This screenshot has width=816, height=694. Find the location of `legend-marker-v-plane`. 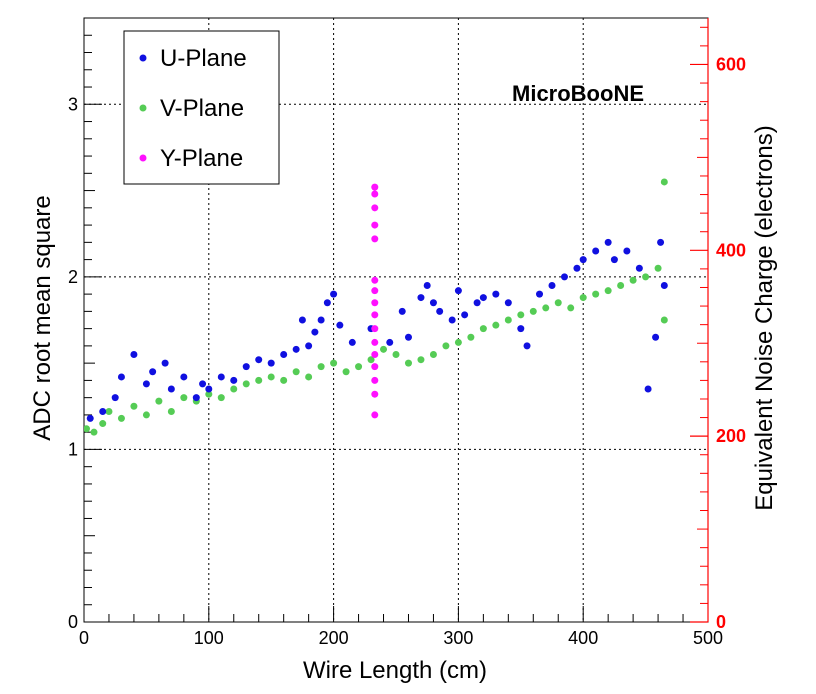

legend-marker-v-plane is located at coordinates (143, 108).